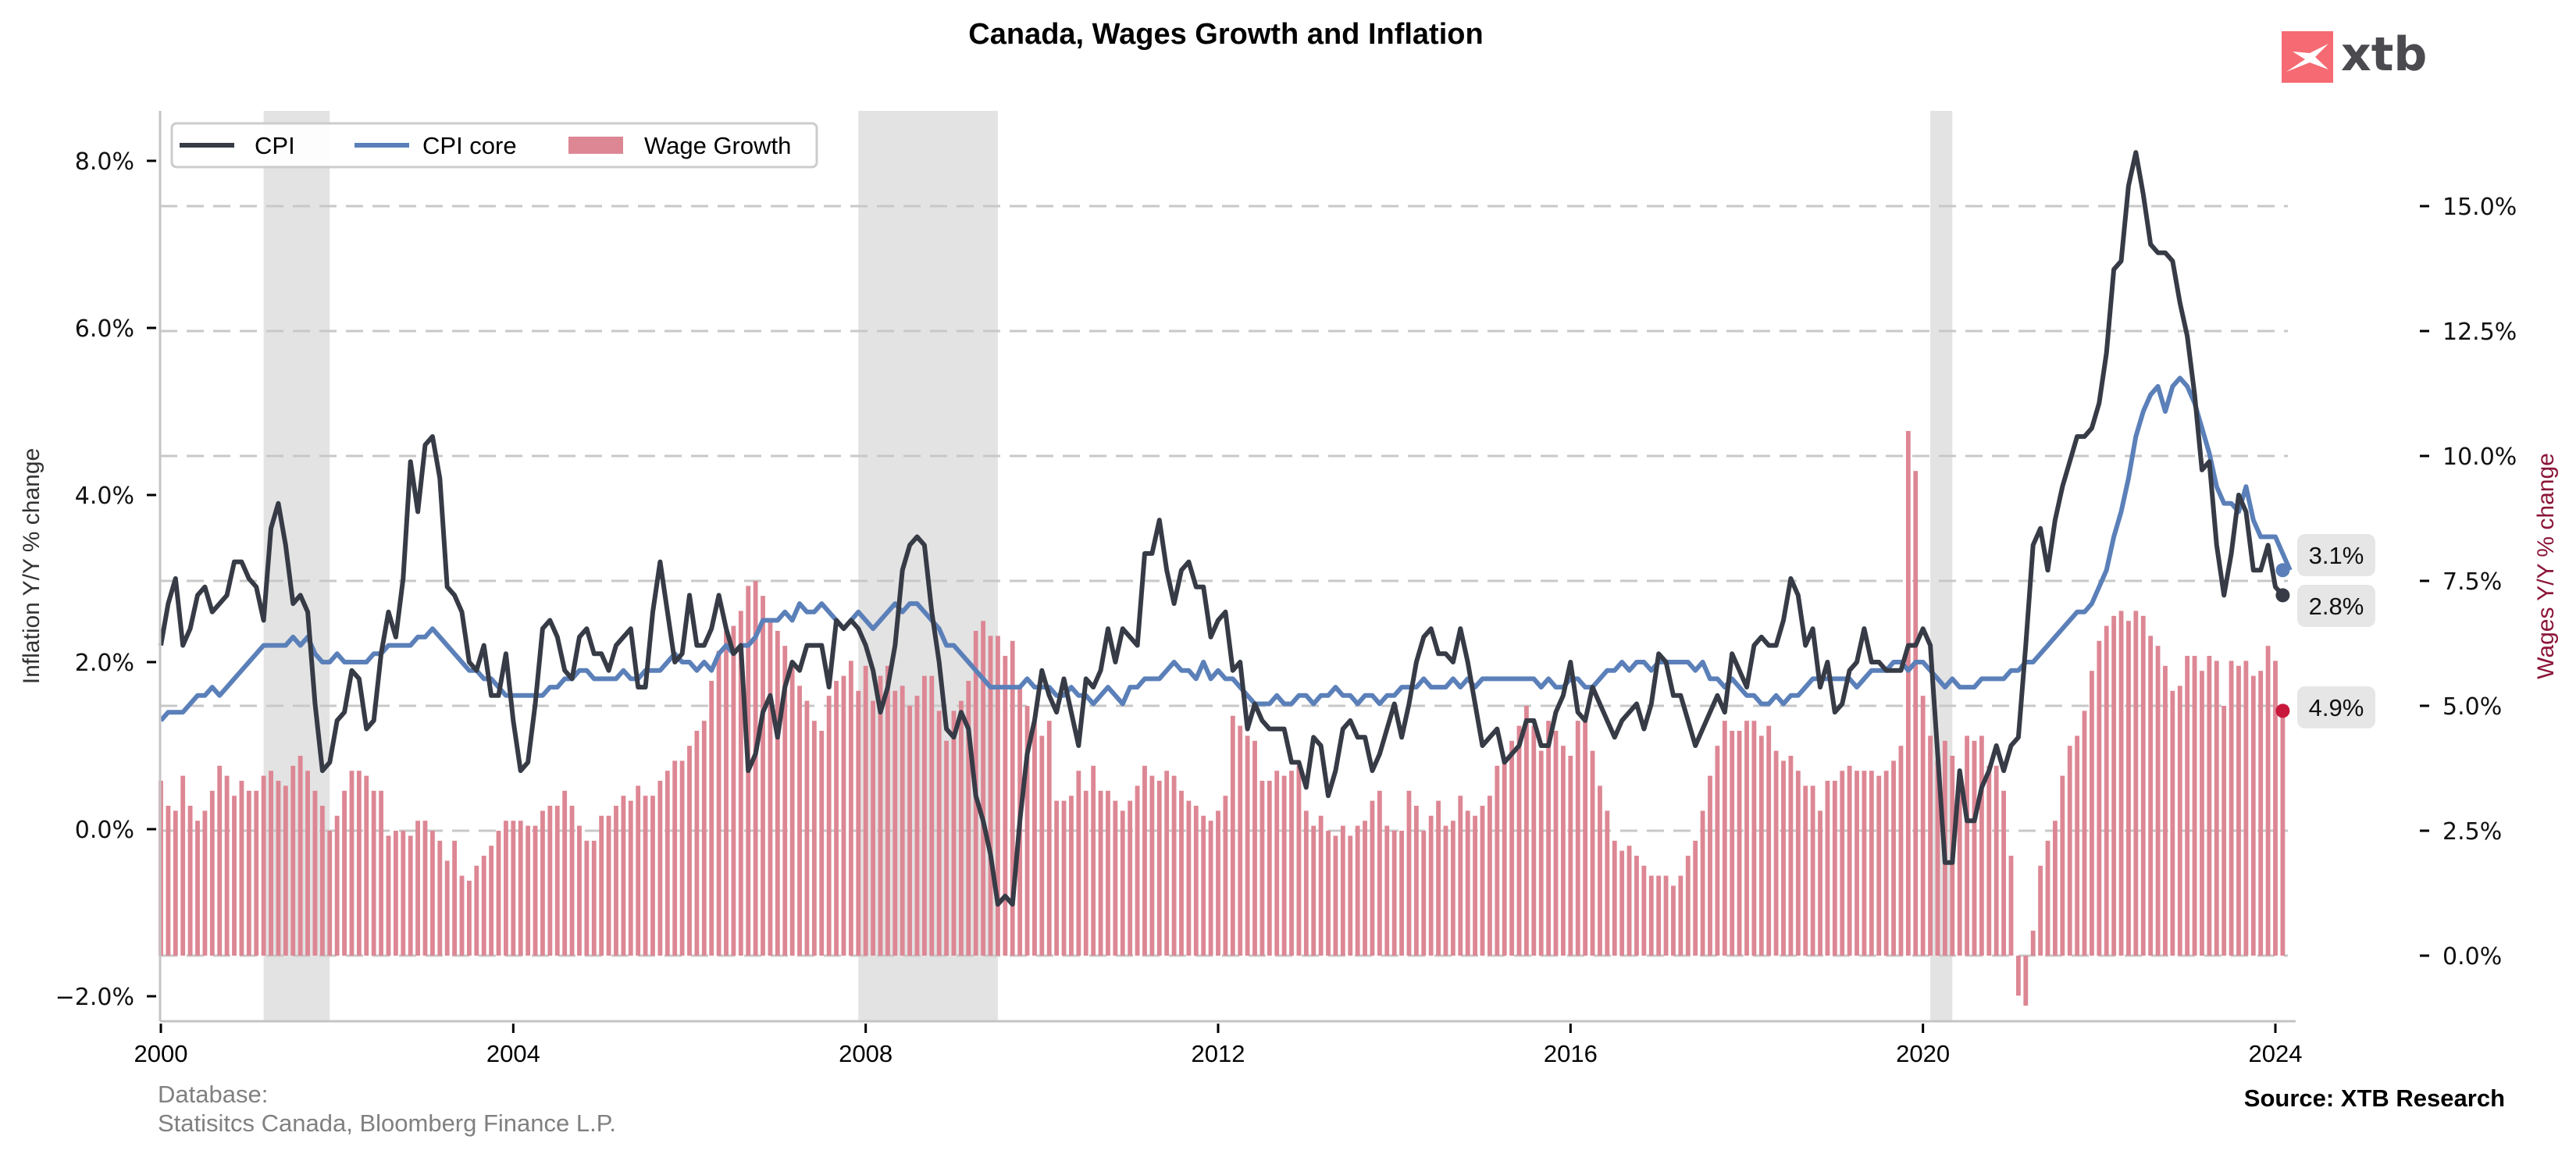 The width and height of the screenshot is (2576, 1161). Describe the element at coordinates (2384, 54) in the screenshot. I see `xtb-logo-text: xtb` at that location.